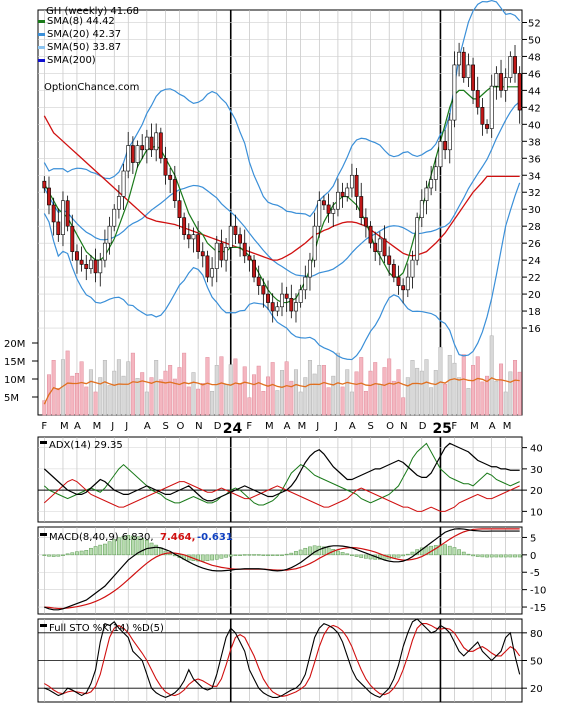  I want to click on price-tick-label: 26, so click(534, 244).